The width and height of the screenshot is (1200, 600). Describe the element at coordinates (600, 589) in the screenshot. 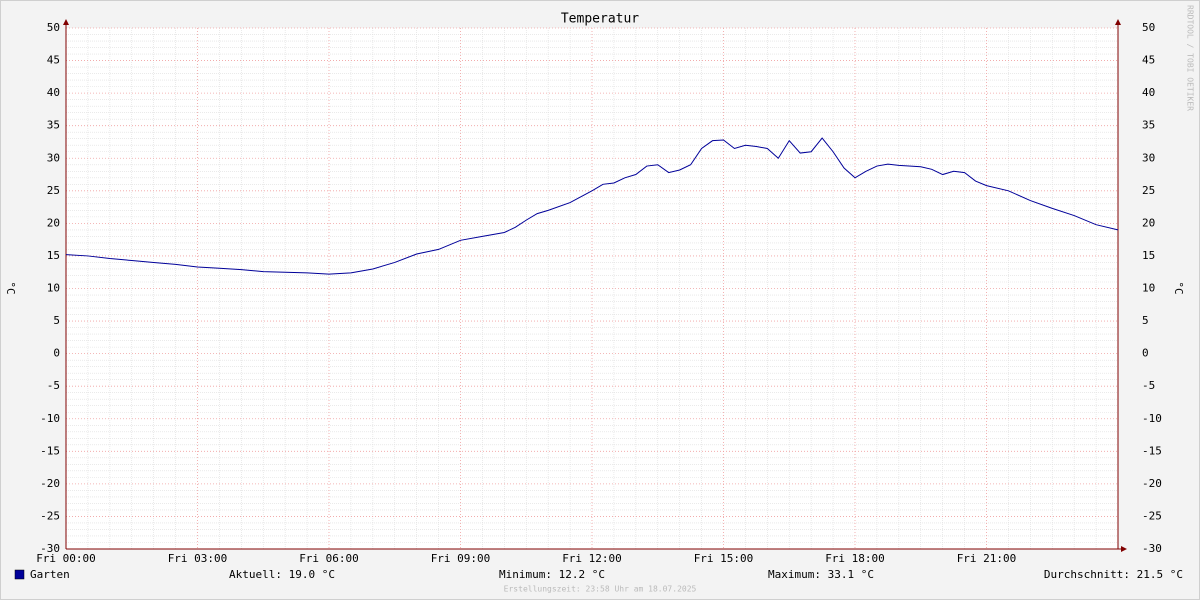

I see `footer: Erstellungszeit: 23:58 Uhr am 18.07.2025` at that location.